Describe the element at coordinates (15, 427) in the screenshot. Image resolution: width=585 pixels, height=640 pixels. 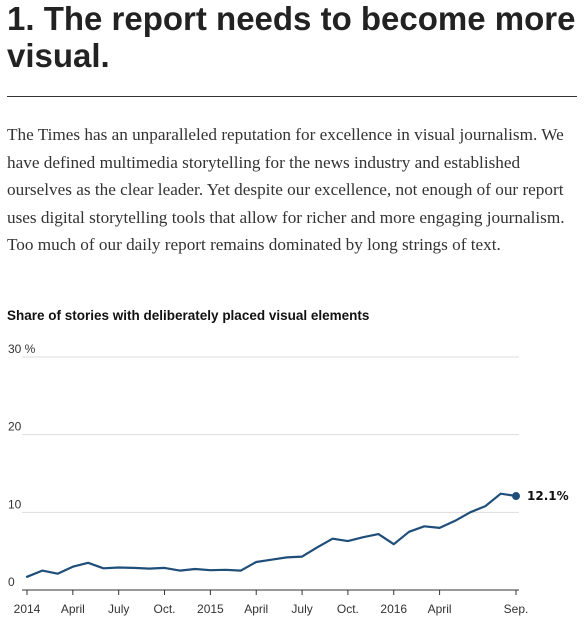
I see `y-tick-label: 20` at that location.